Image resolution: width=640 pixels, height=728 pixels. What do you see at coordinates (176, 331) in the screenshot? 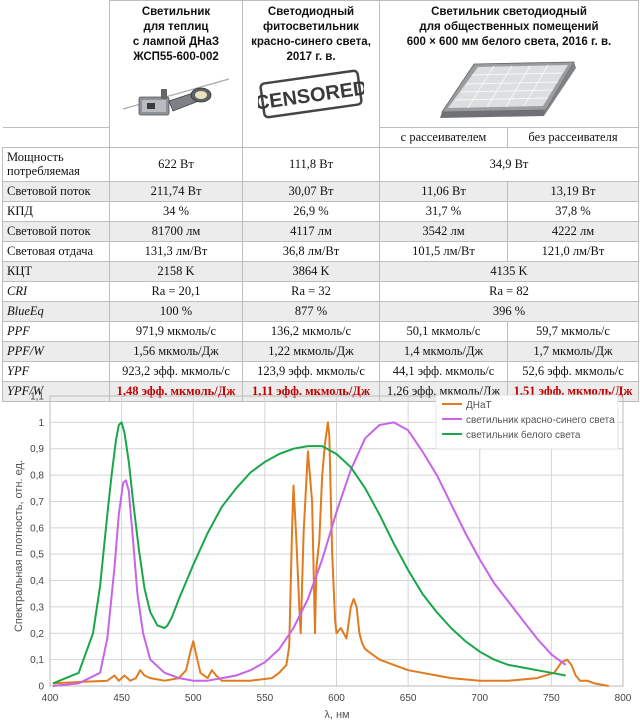
I see `cell: 971,9 мкмоль/с` at bounding box center [176, 331].